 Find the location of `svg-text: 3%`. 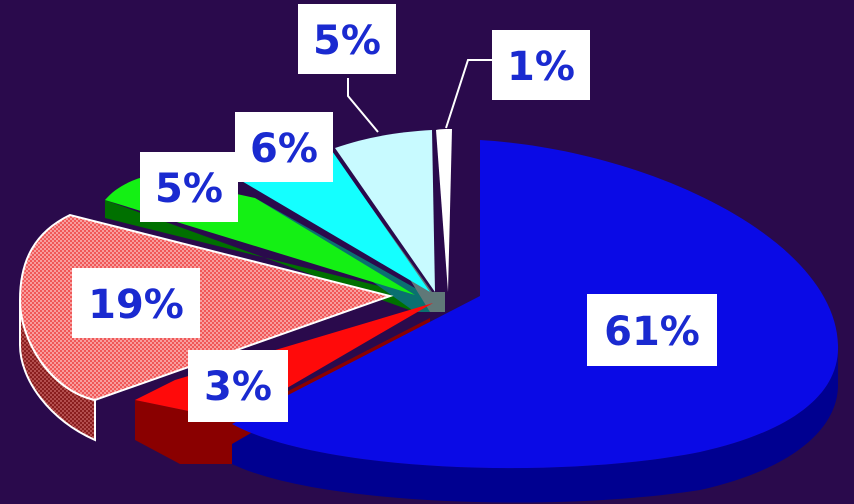

svg-text: 3% is located at coordinates (238, 387).